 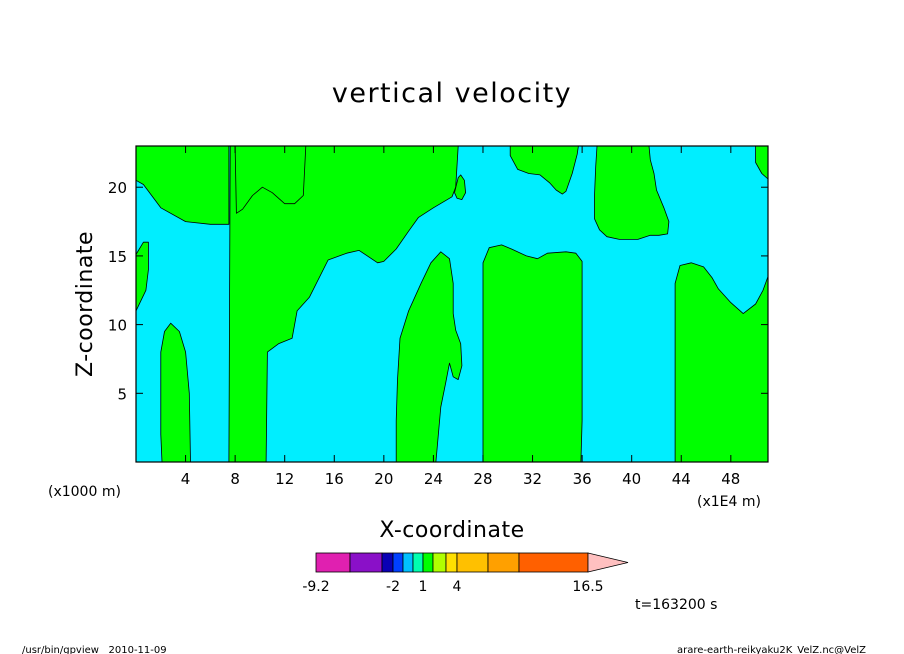 I want to click on x-tick-label-8: 8, so click(x=235, y=479).